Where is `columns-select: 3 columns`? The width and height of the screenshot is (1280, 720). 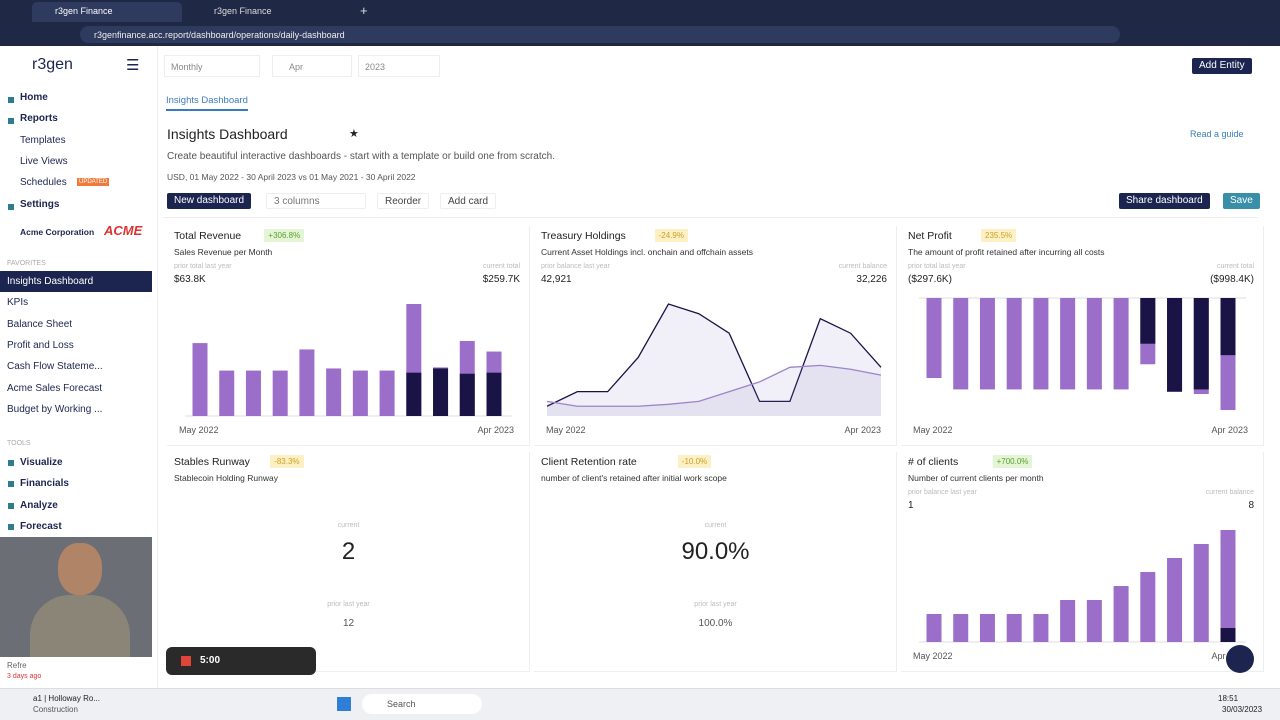 columns-select: 3 columns is located at coordinates (316, 201).